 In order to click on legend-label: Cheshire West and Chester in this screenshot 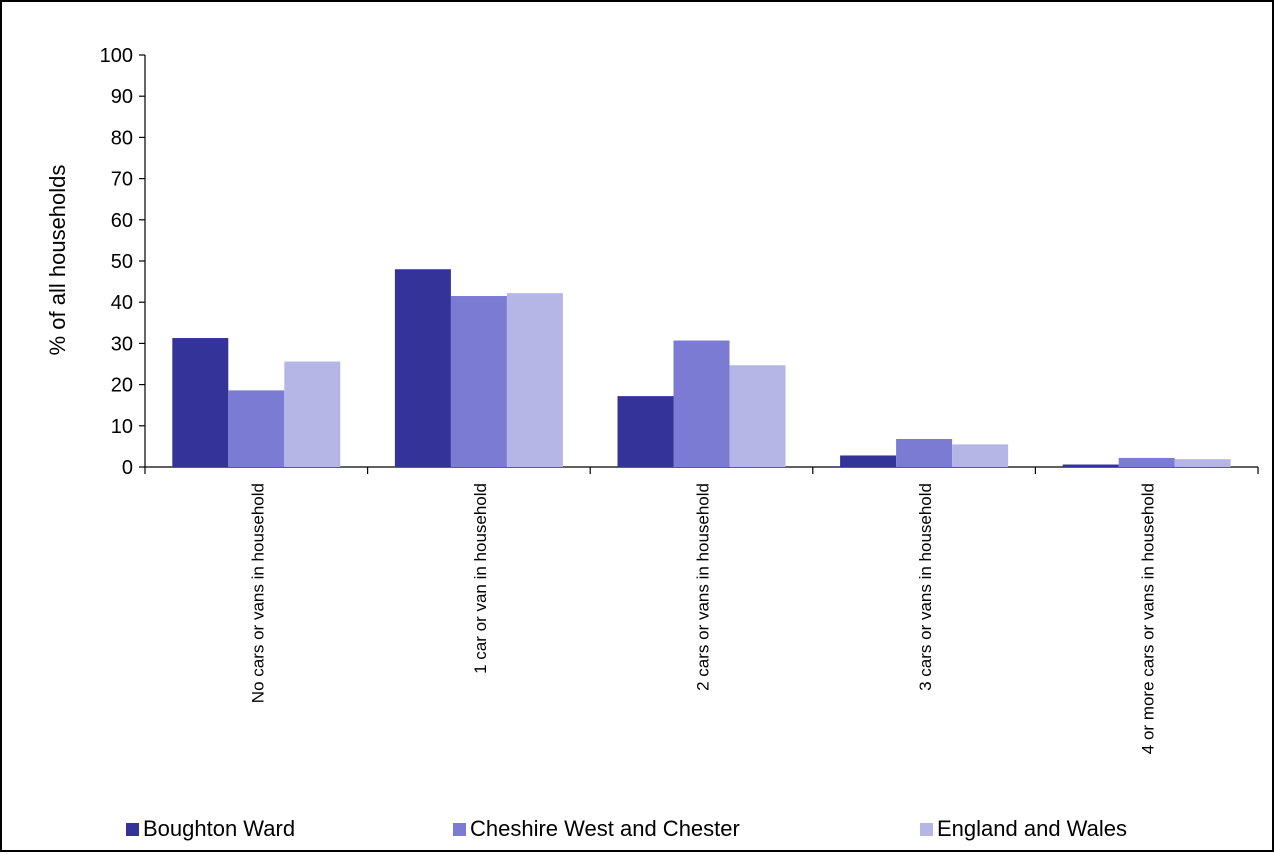, I will do `click(605, 828)`.